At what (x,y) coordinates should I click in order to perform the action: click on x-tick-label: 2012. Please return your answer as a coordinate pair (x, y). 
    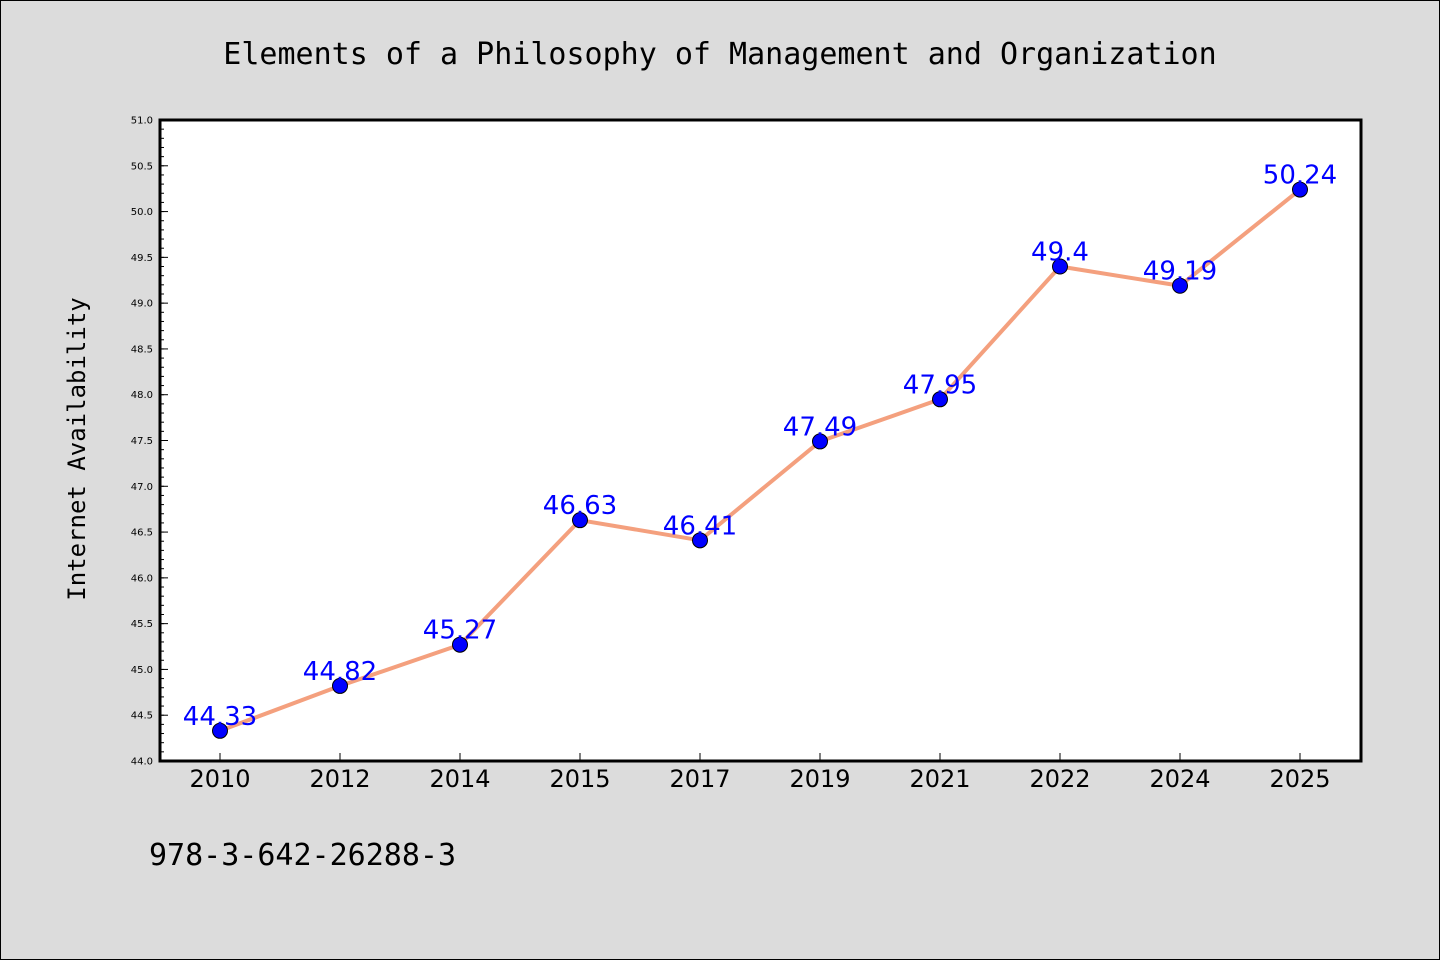
    Looking at the image, I should click on (339, 779).